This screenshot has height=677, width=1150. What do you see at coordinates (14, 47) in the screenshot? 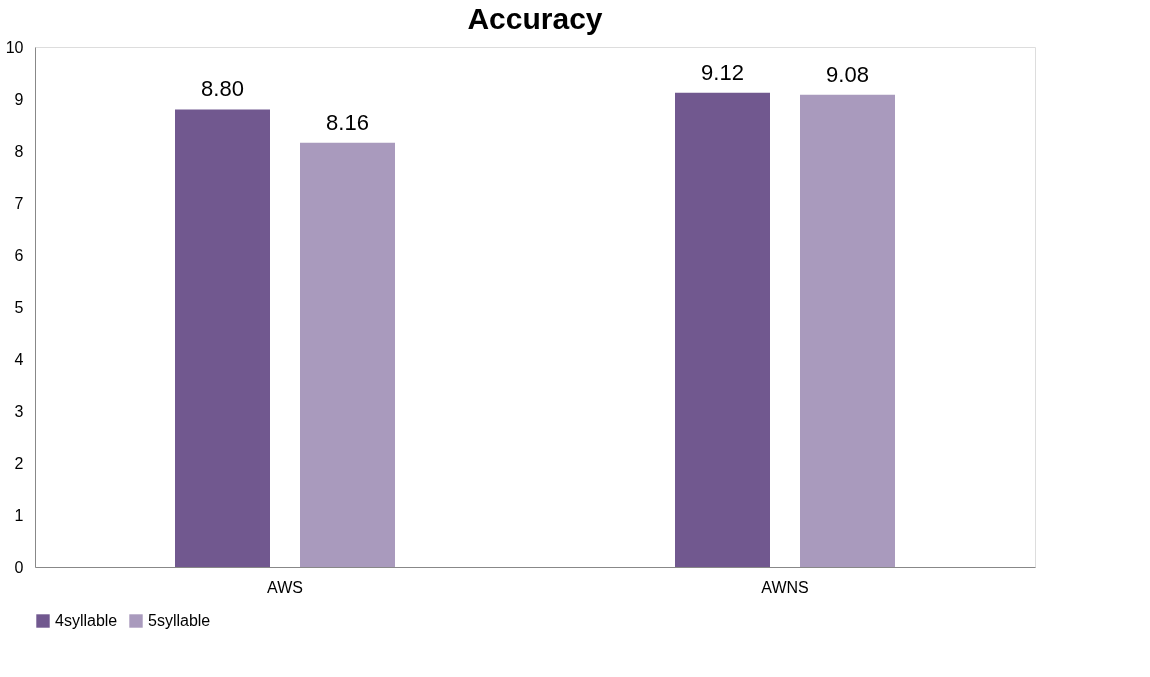
I see `y-tick-label: 10` at bounding box center [14, 47].